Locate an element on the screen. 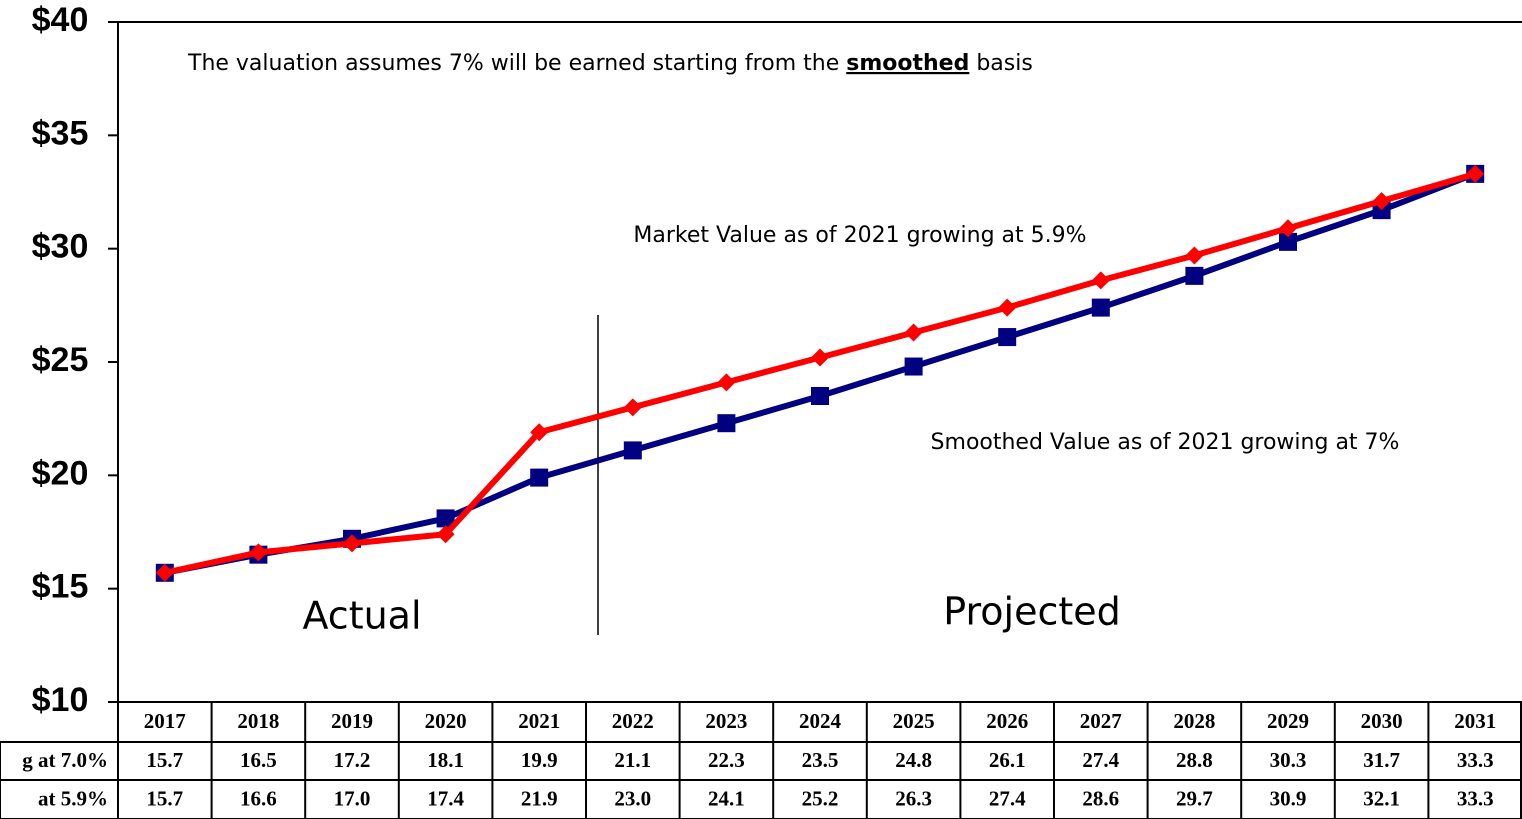 This screenshot has height=819, width=1522. table-cell: 17.0 is located at coordinates (352, 798).